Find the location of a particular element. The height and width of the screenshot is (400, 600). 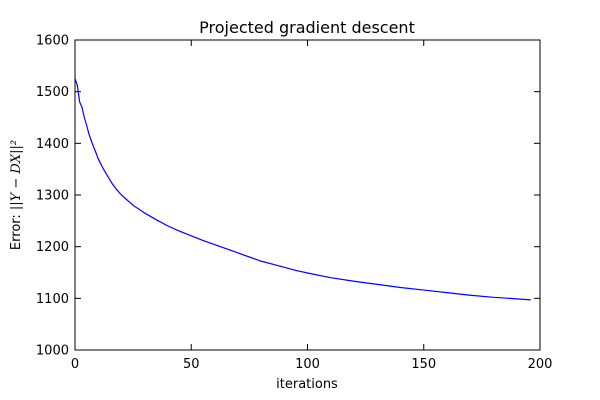

x-tick-label: 100 is located at coordinates (307, 364).